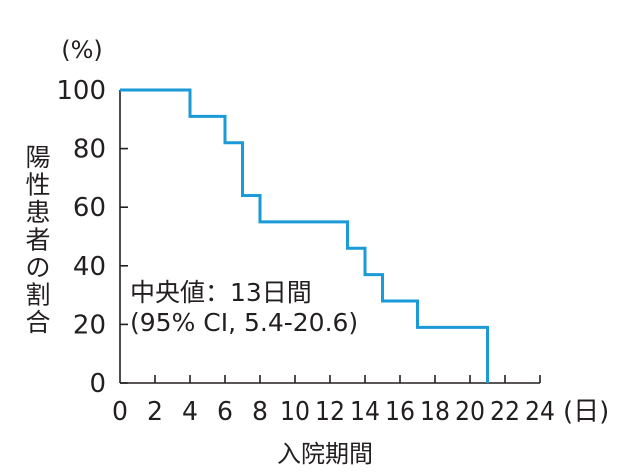  I want to click on median-annotation: 中央値：13日間 (95% CI, 5.4-20.6), so click(244, 307).